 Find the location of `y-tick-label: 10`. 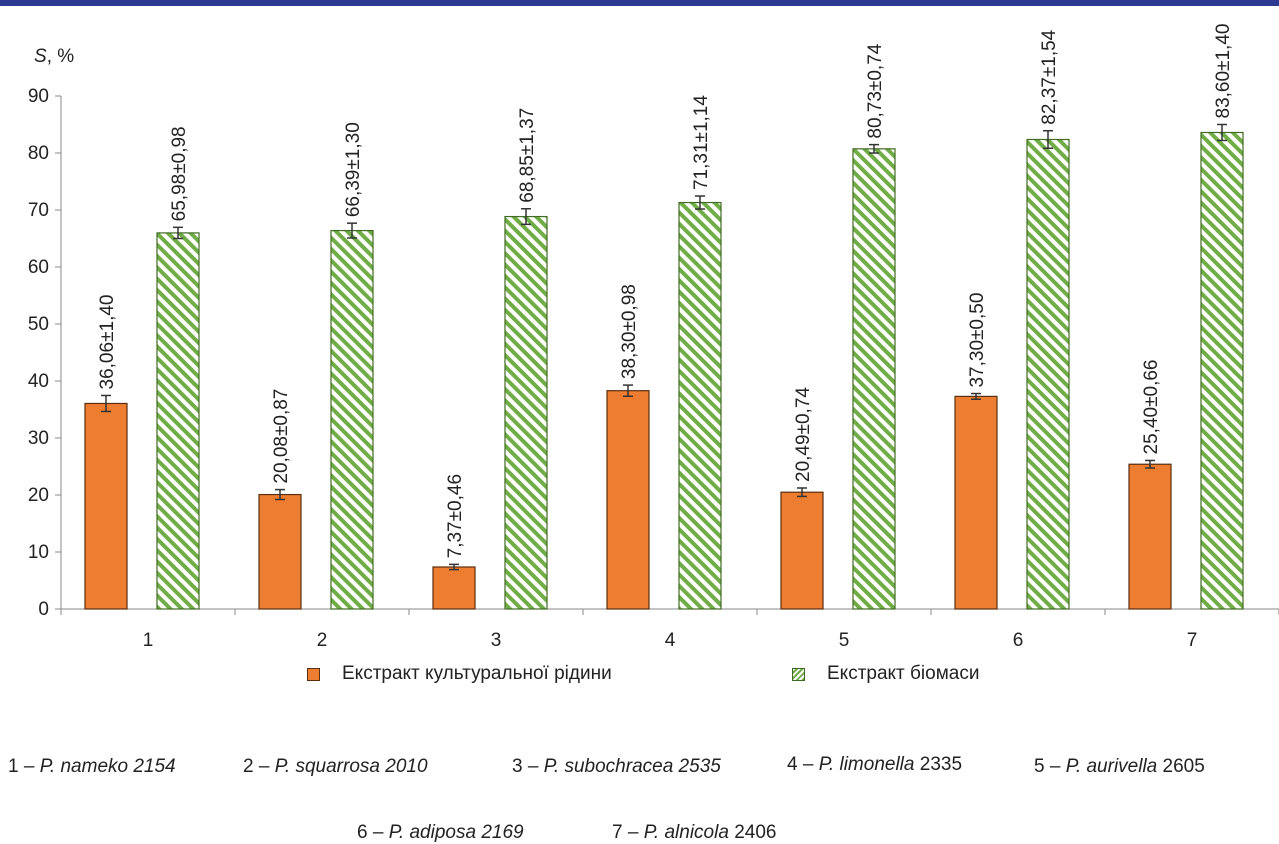

y-tick-label: 10 is located at coordinates (38, 552).